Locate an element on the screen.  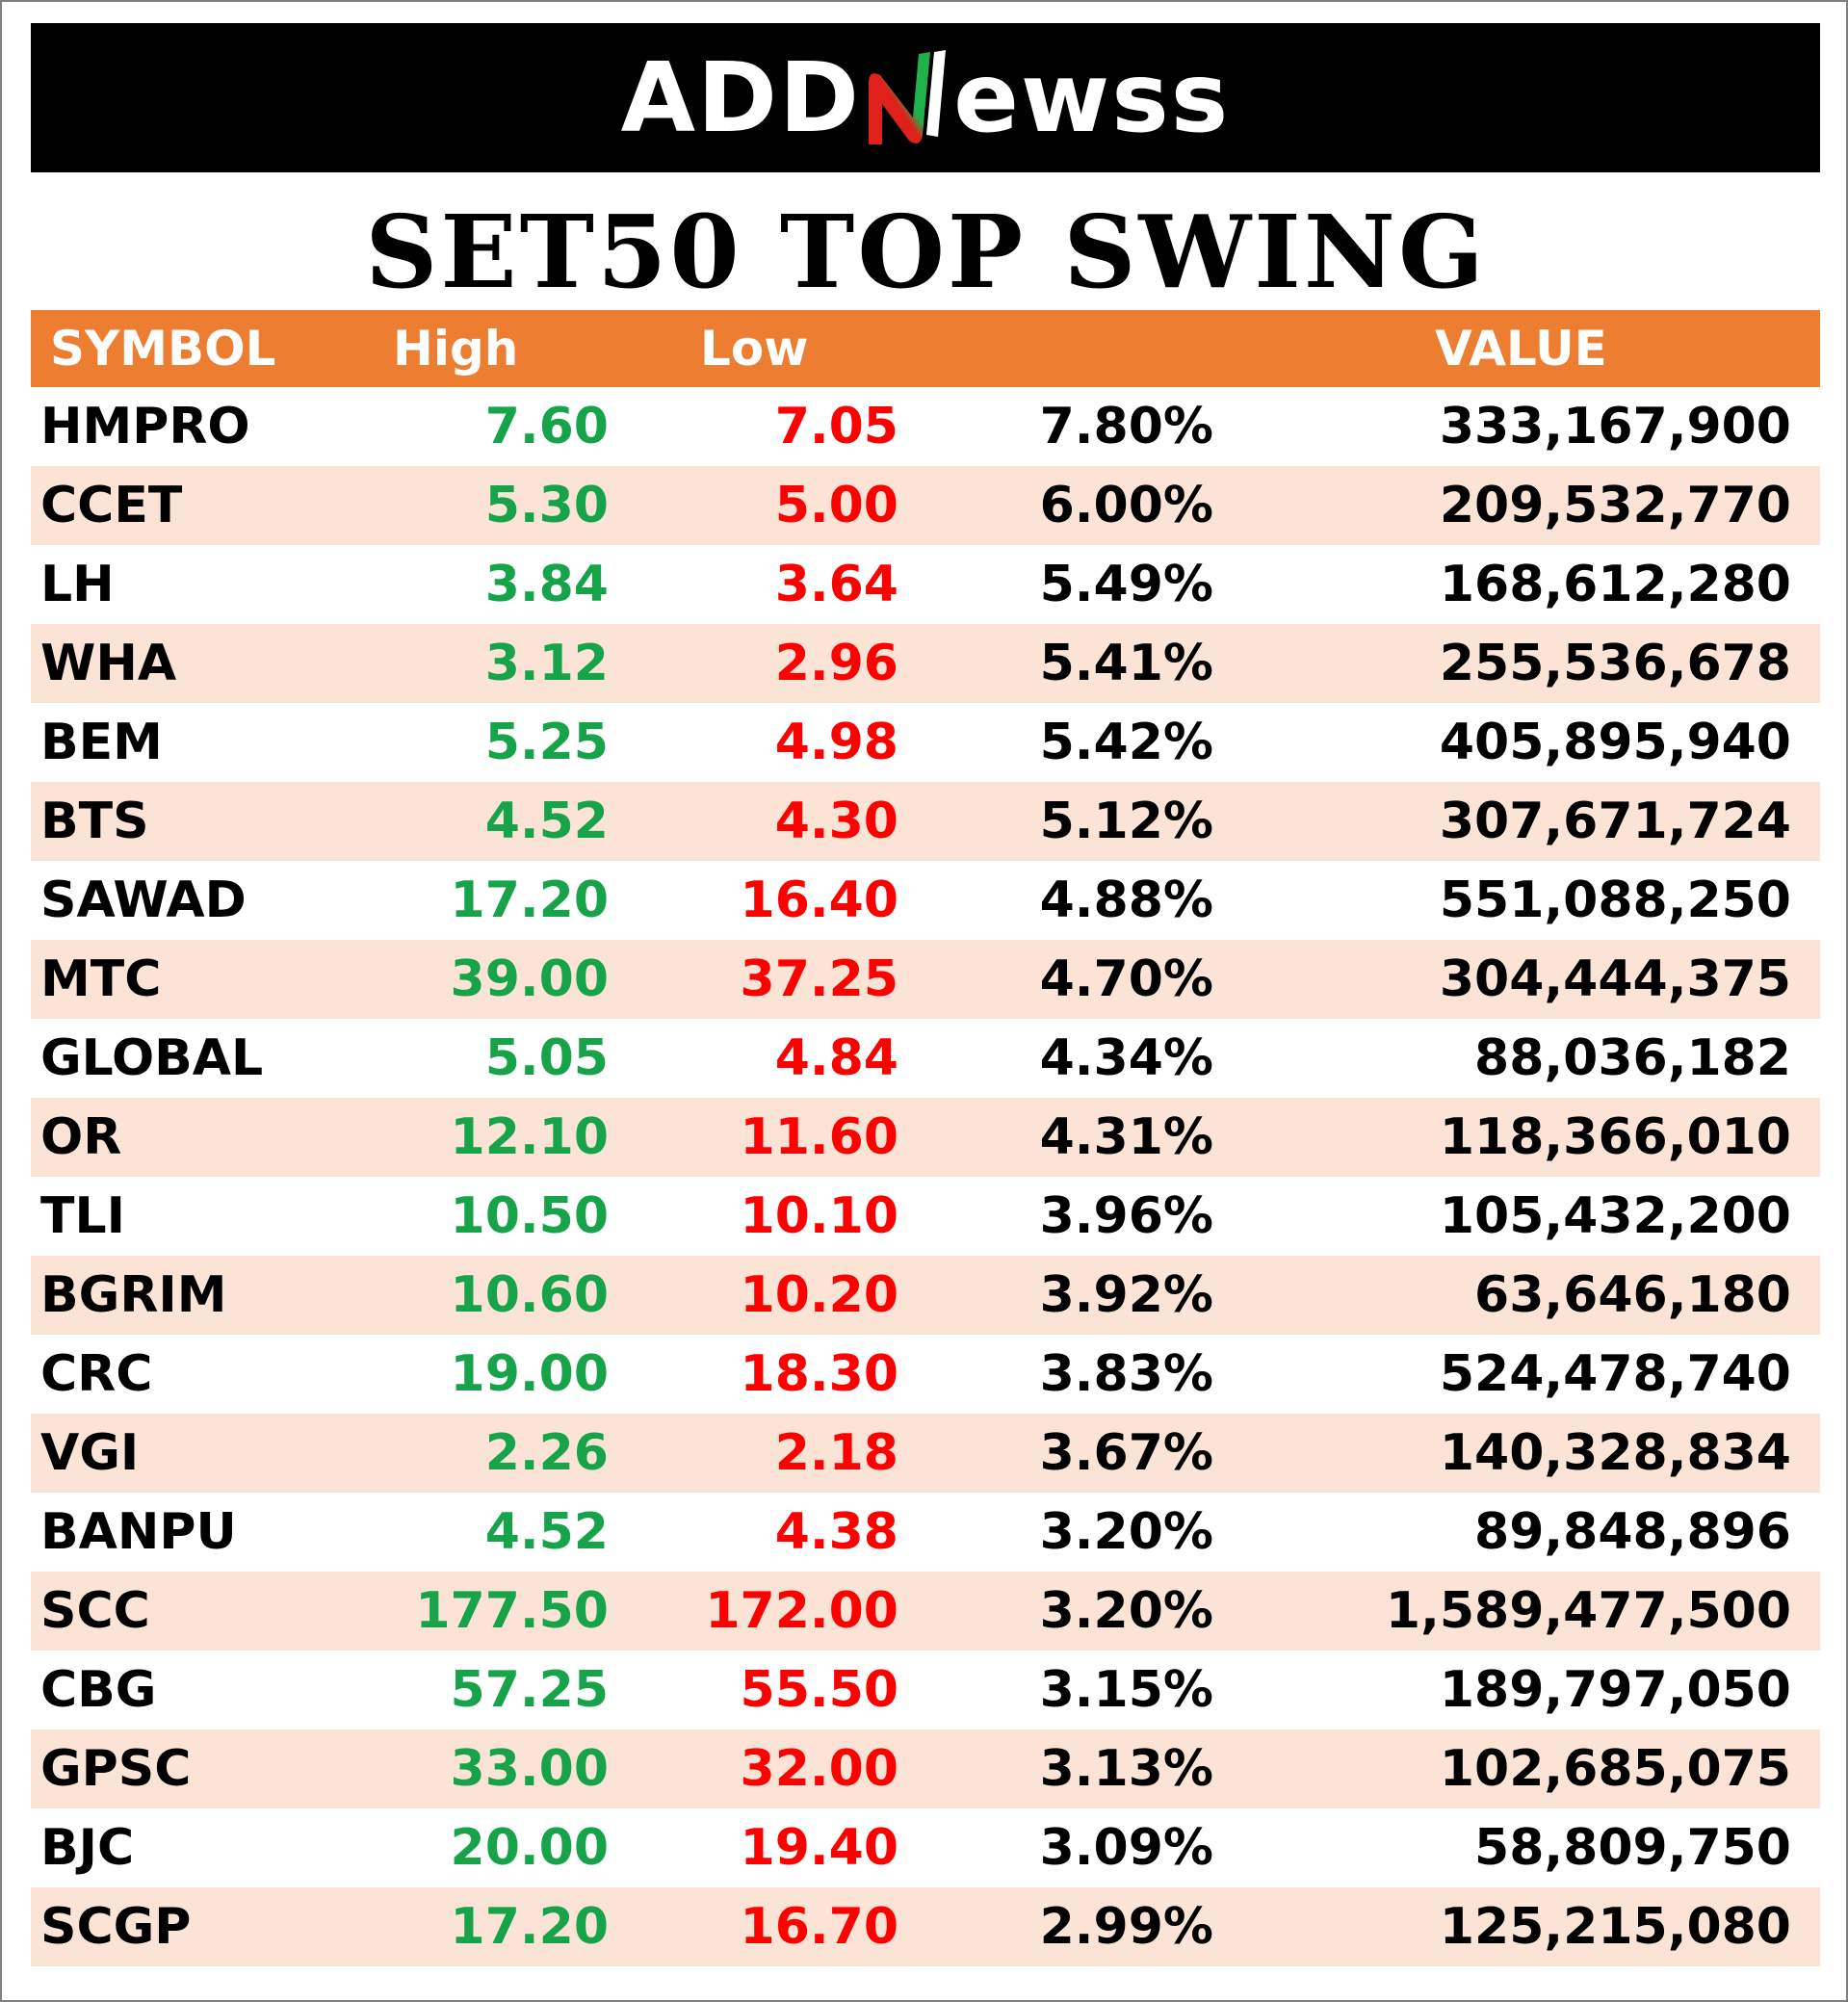
swing-percent-cell: 6.00% is located at coordinates (1126, 505).